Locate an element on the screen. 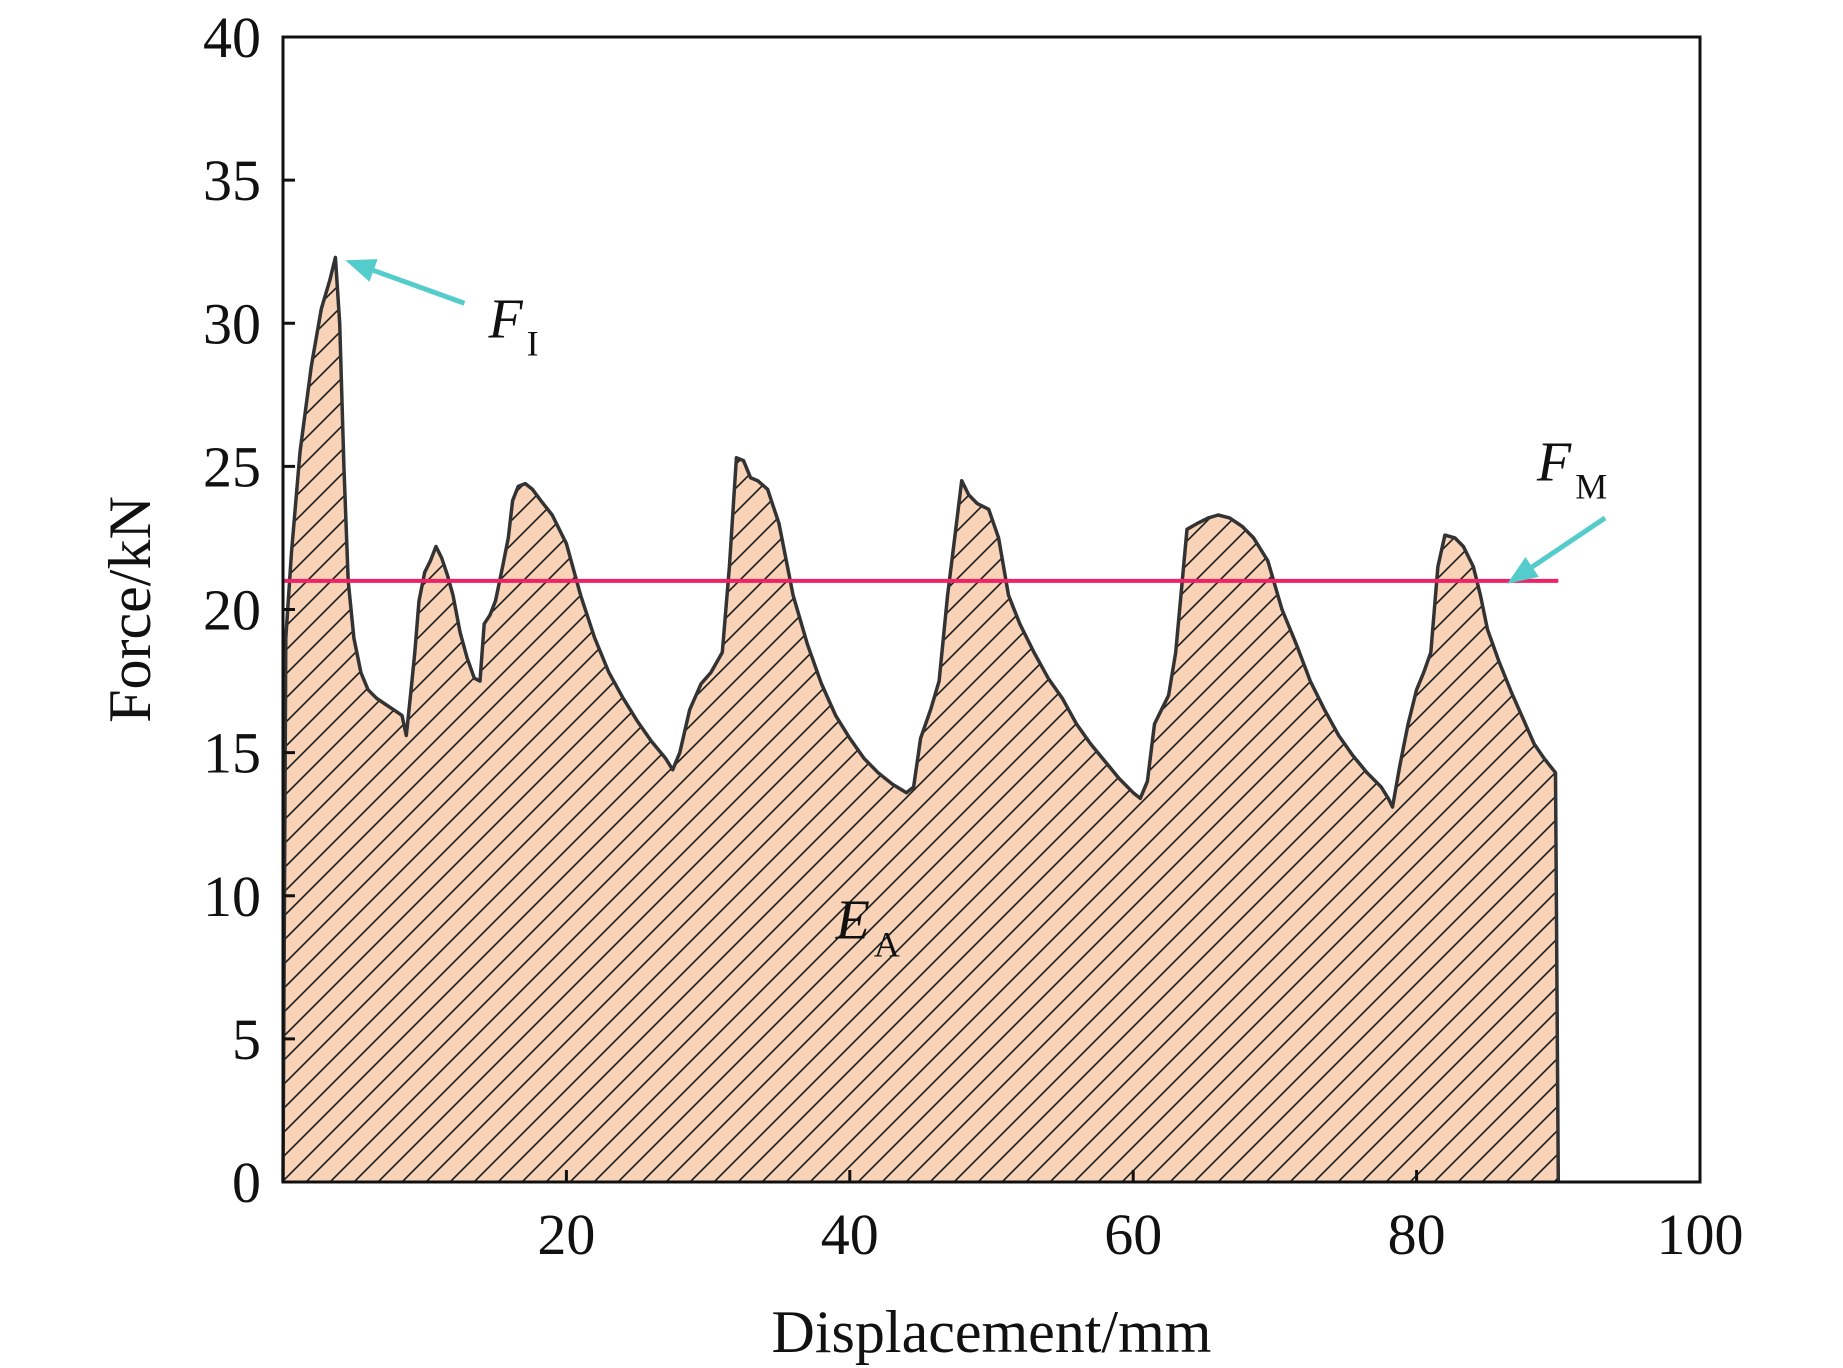 The image size is (1843, 1368). y-tick-label: 40 is located at coordinates (232, 37).